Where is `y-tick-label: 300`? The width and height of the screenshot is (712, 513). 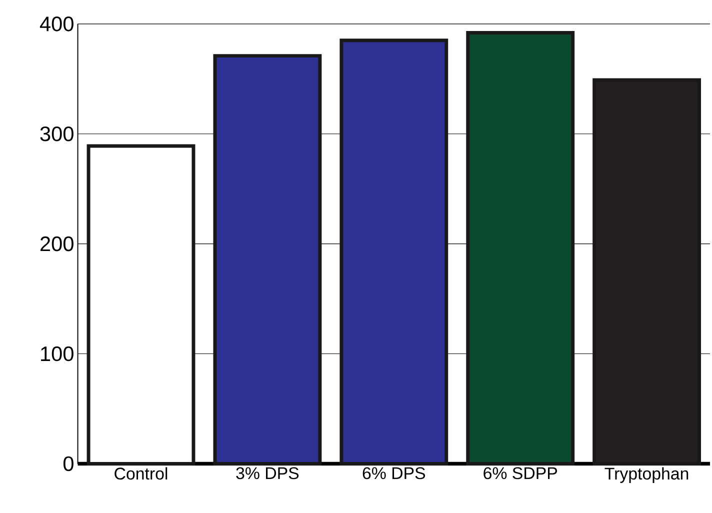 y-tick-label: 300 is located at coordinates (57, 134).